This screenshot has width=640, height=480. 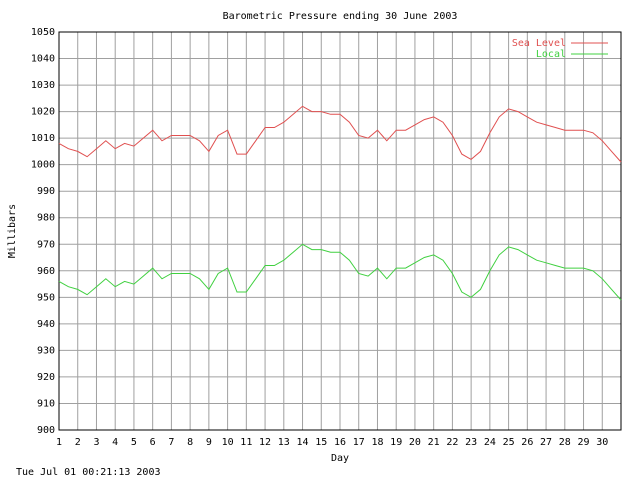 I want to click on x-tick-label: 18, so click(x=377, y=442).